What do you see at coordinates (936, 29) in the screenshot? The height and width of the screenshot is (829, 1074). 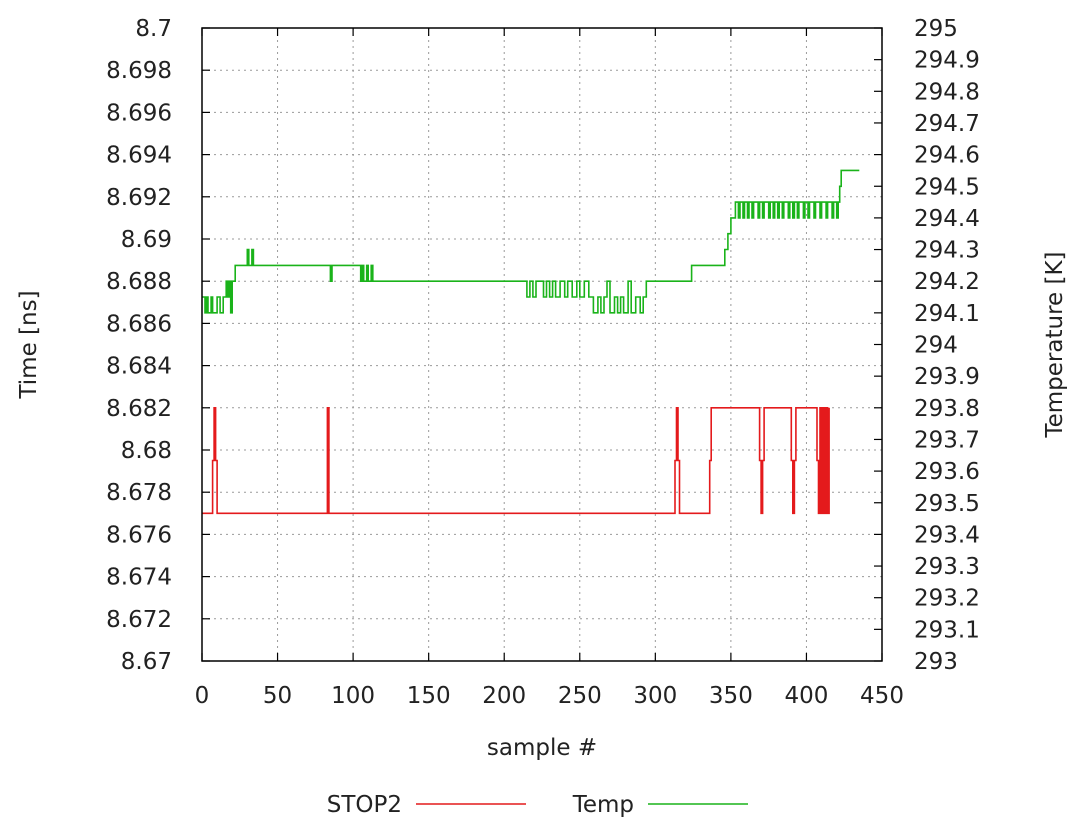 I see `y2-tick-label: 295` at bounding box center [936, 29].